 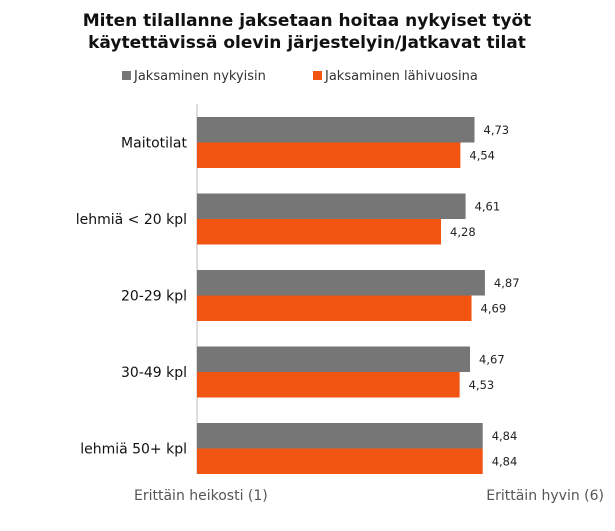 I want to click on data-label-jaksaminen-nykyisin-maitotilat: 4,73, so click(x=497, y=130).